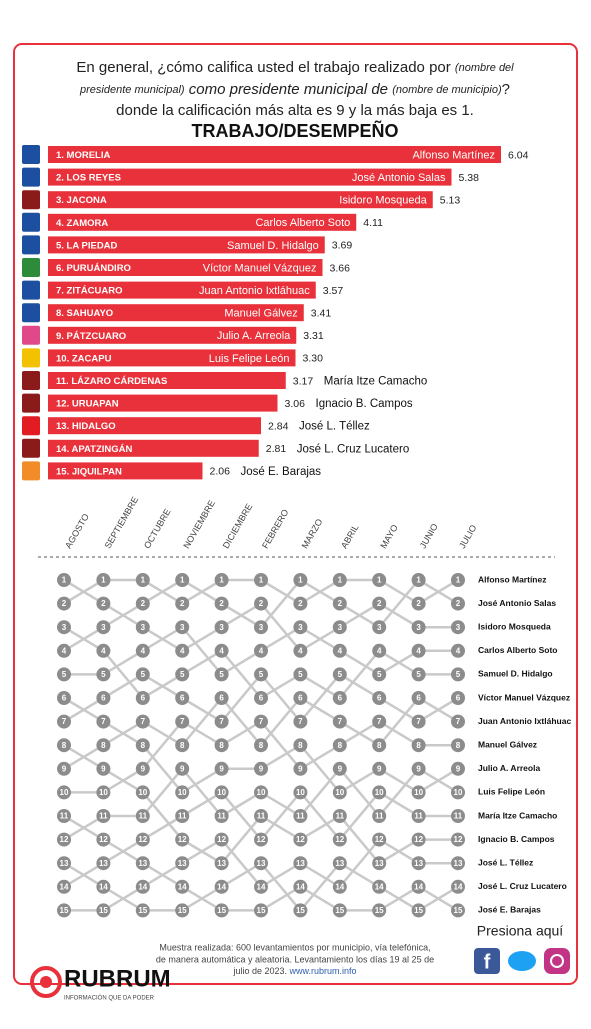  I want to click on rank-number: 2, so click(300, 603).